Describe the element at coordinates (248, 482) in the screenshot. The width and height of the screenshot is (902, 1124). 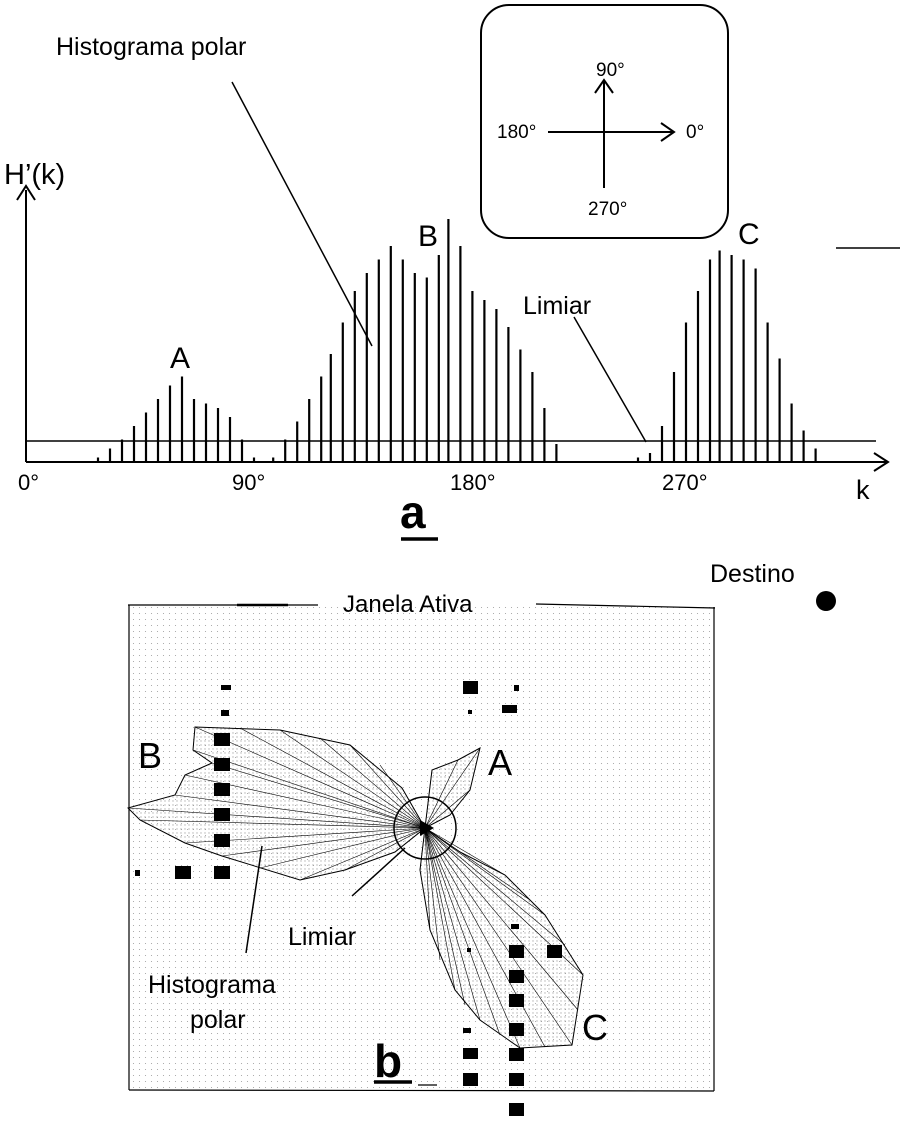
I see `tick-label-90: 90°` at that location.